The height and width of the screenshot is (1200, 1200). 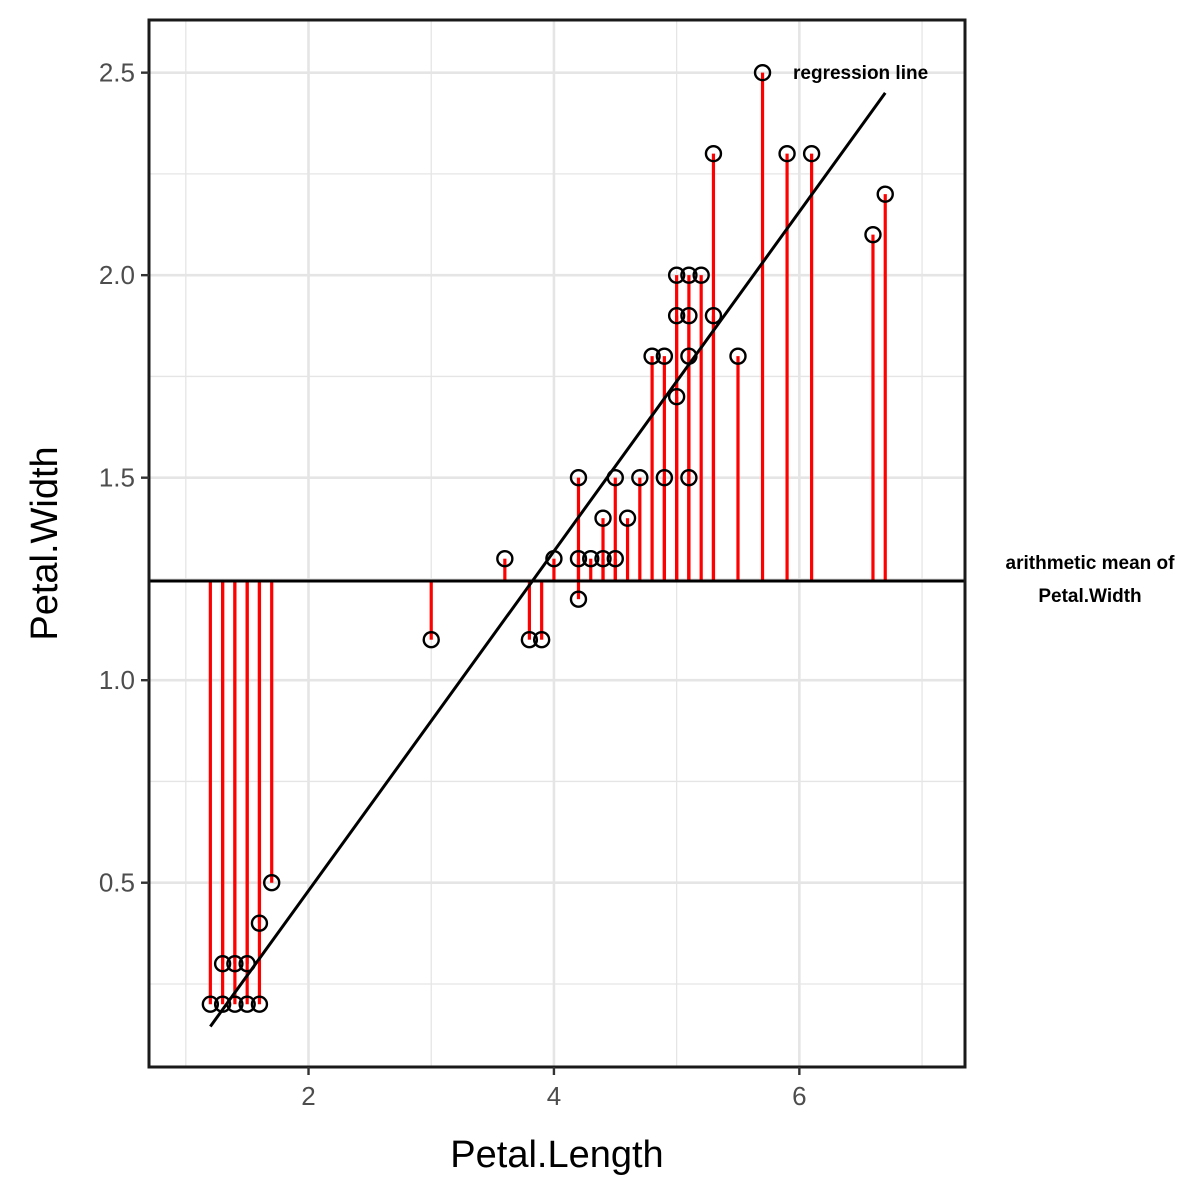 What do you see at coordinates (799, 1096) in the screenshot?
I see `x-tick-label: 6` at bounding box center [799, 1096].